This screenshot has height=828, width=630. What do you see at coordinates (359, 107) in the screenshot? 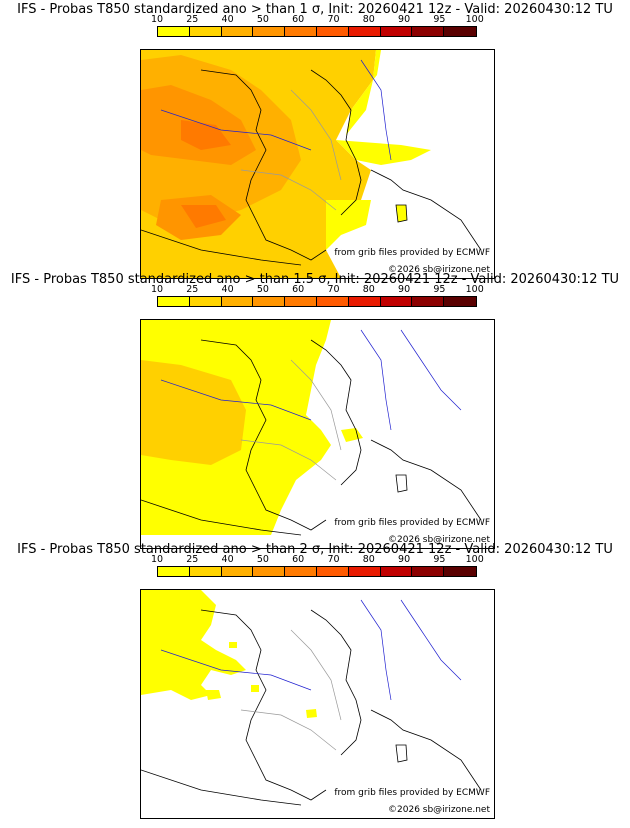
I see `prob-area-10c` at bounding box center [359, 107].